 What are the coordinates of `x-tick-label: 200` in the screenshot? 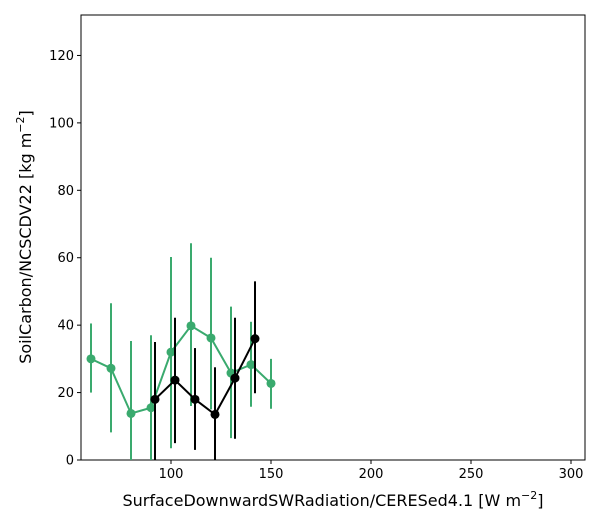 It's located at (371, 474).